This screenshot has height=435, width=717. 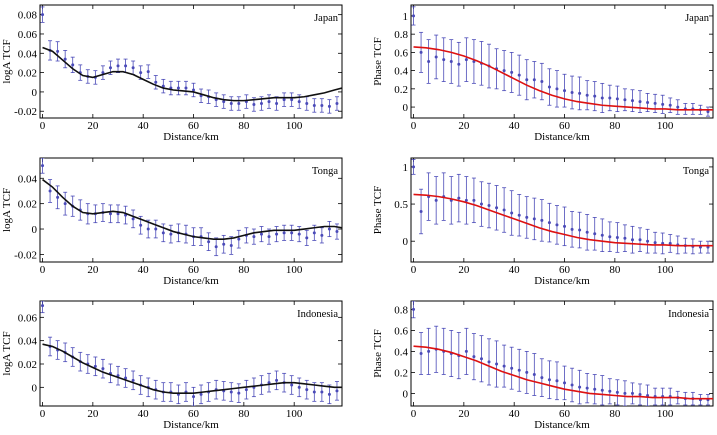 What do you see at coordinates (401, 35) in the screenshot?
I see `y-tick-label: 0.8` at bounding box center [401, 35].